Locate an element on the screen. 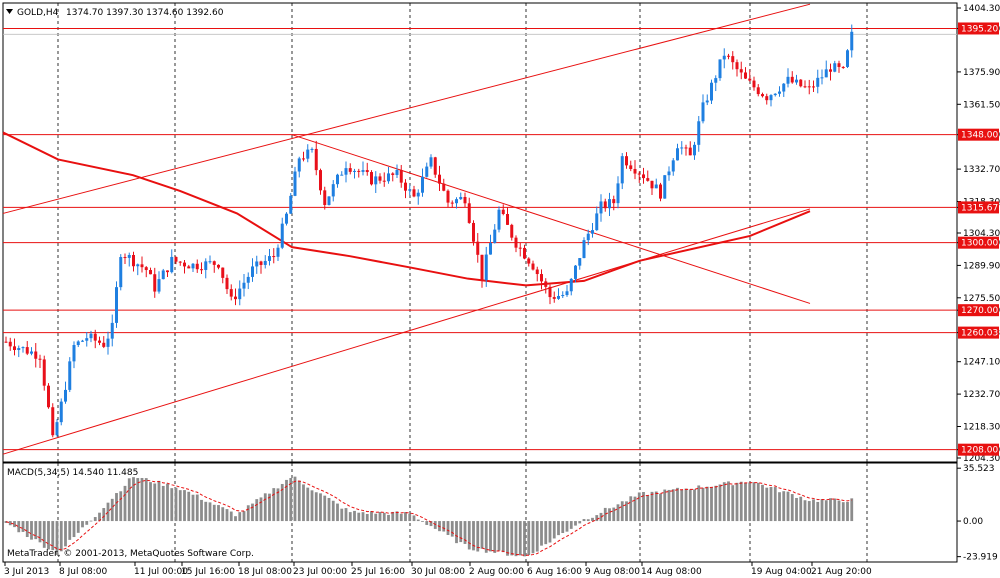 Image resolution: width=1000 pixels, height=578 pixels. time-tick-label: 23 Jul 00:00 is located at coordinates (320, 572).